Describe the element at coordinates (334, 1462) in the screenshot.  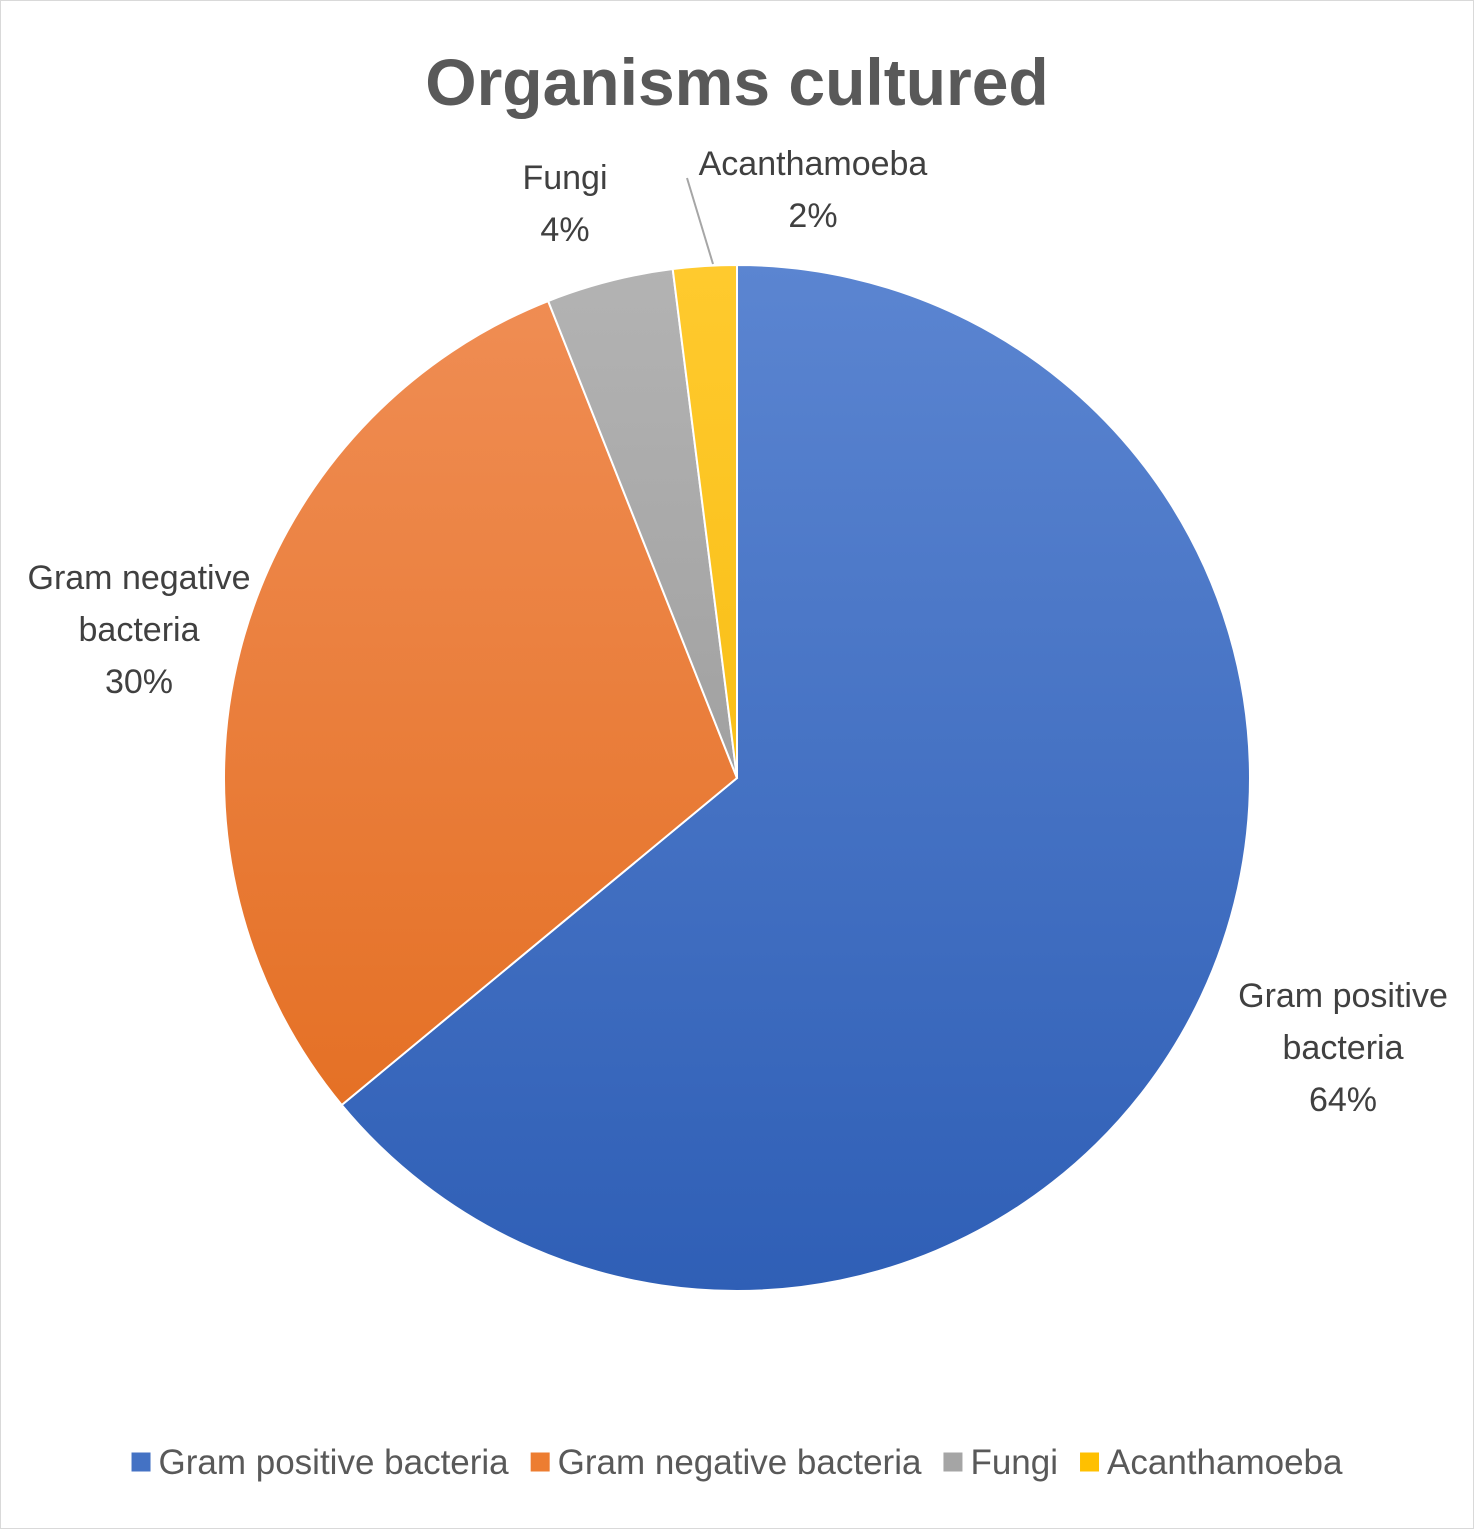
I see `legend-label-gram-positive-bacteria: Gram positive bacteria` at that location.